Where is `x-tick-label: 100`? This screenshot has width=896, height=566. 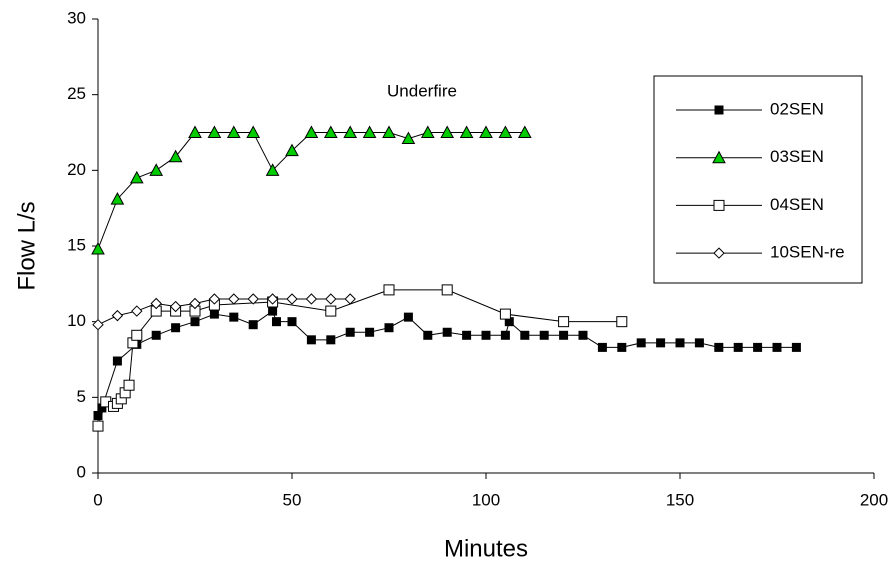 x-tick-label: 100 is located at coordinates (486, 499).